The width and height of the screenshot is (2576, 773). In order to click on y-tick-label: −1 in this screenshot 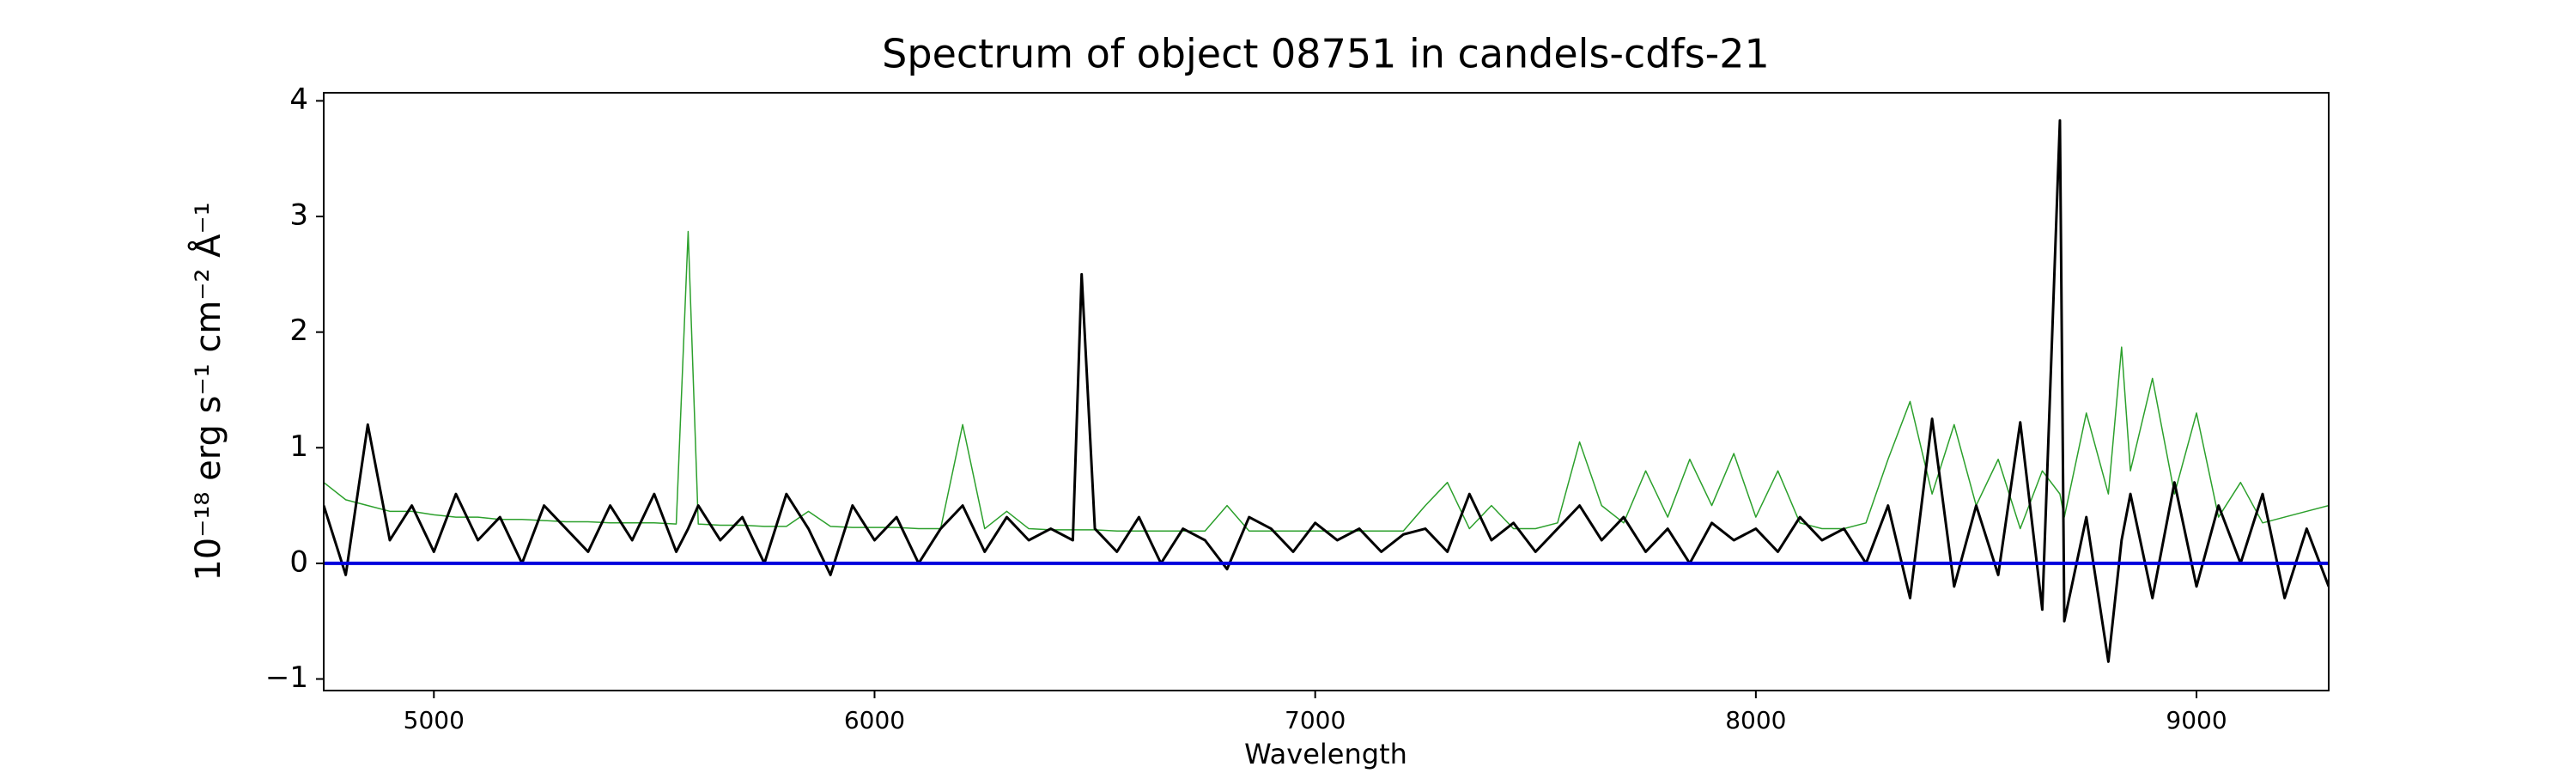, I will do `click(286, 677)`.